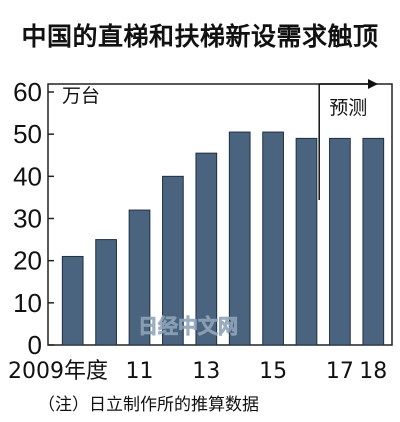  I want to click on x-tick-label: 11, so click(140, 371).